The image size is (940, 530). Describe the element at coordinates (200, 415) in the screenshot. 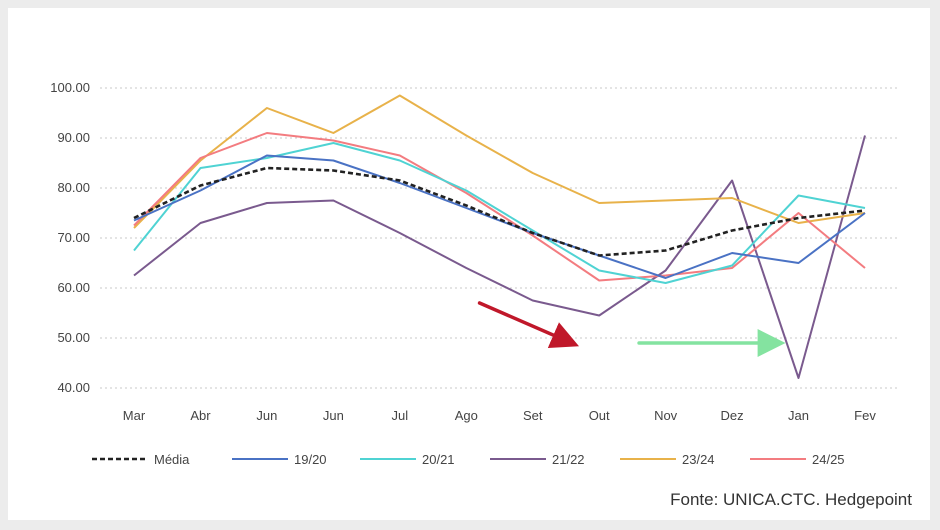

I see `x-tick-label: Abr` at that location.